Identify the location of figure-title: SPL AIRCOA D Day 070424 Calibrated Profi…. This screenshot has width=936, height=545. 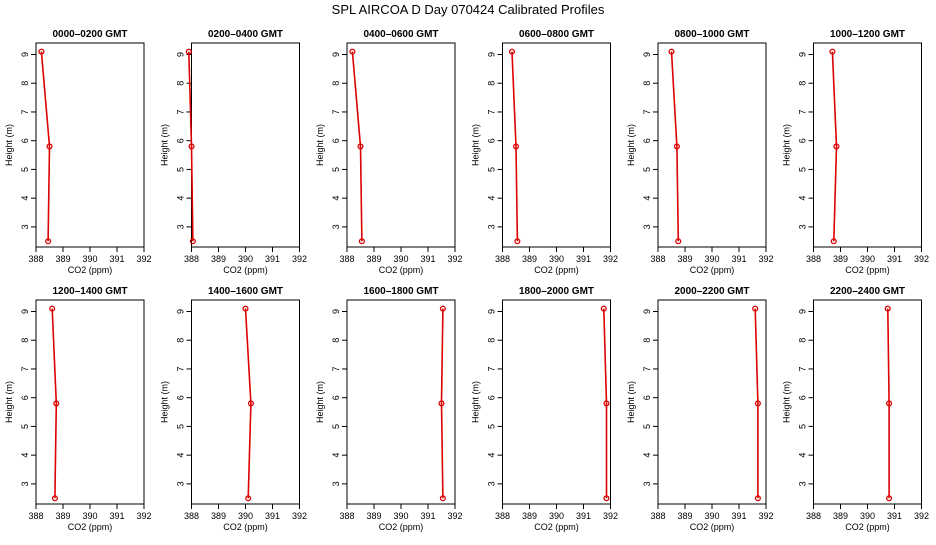
(468, 9).